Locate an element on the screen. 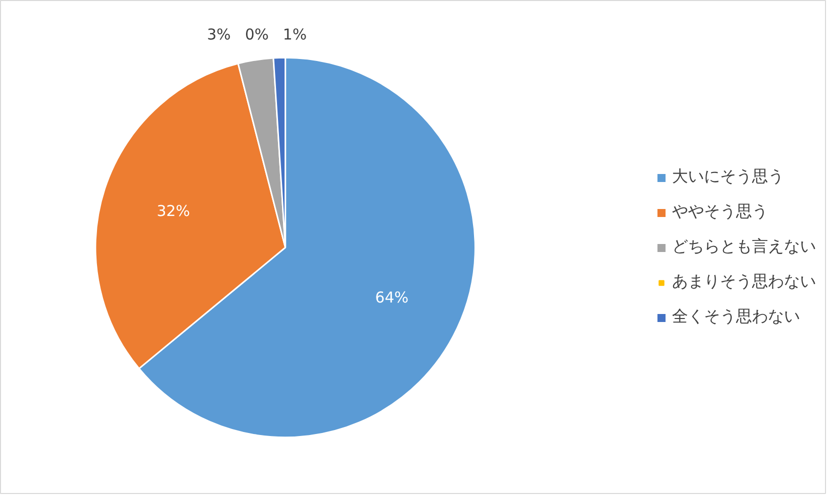 The height and width of the screenshot is (498, 830). legend-label: あまりそう思わない is located at coordinates (744, 282).